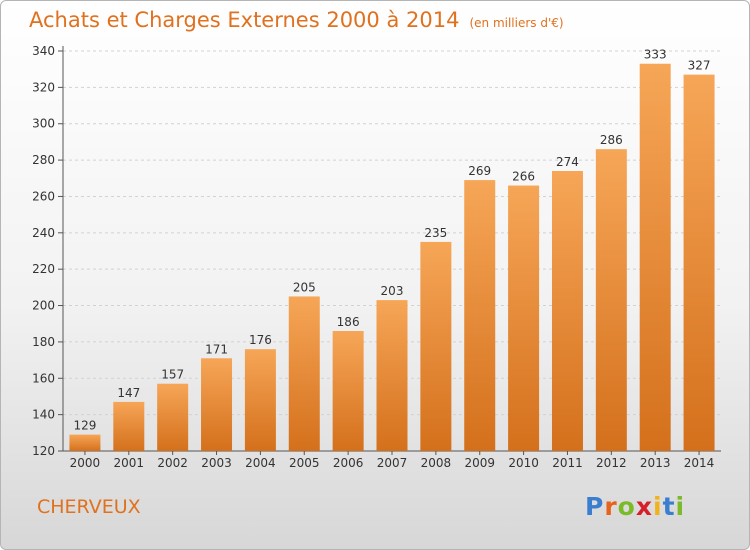 Image resolution: width=750 pixels, height=550 pixels. Describe the element at coordinates (260, 463) in the screenshot. I see `x-tick-label: 2004` at that location.